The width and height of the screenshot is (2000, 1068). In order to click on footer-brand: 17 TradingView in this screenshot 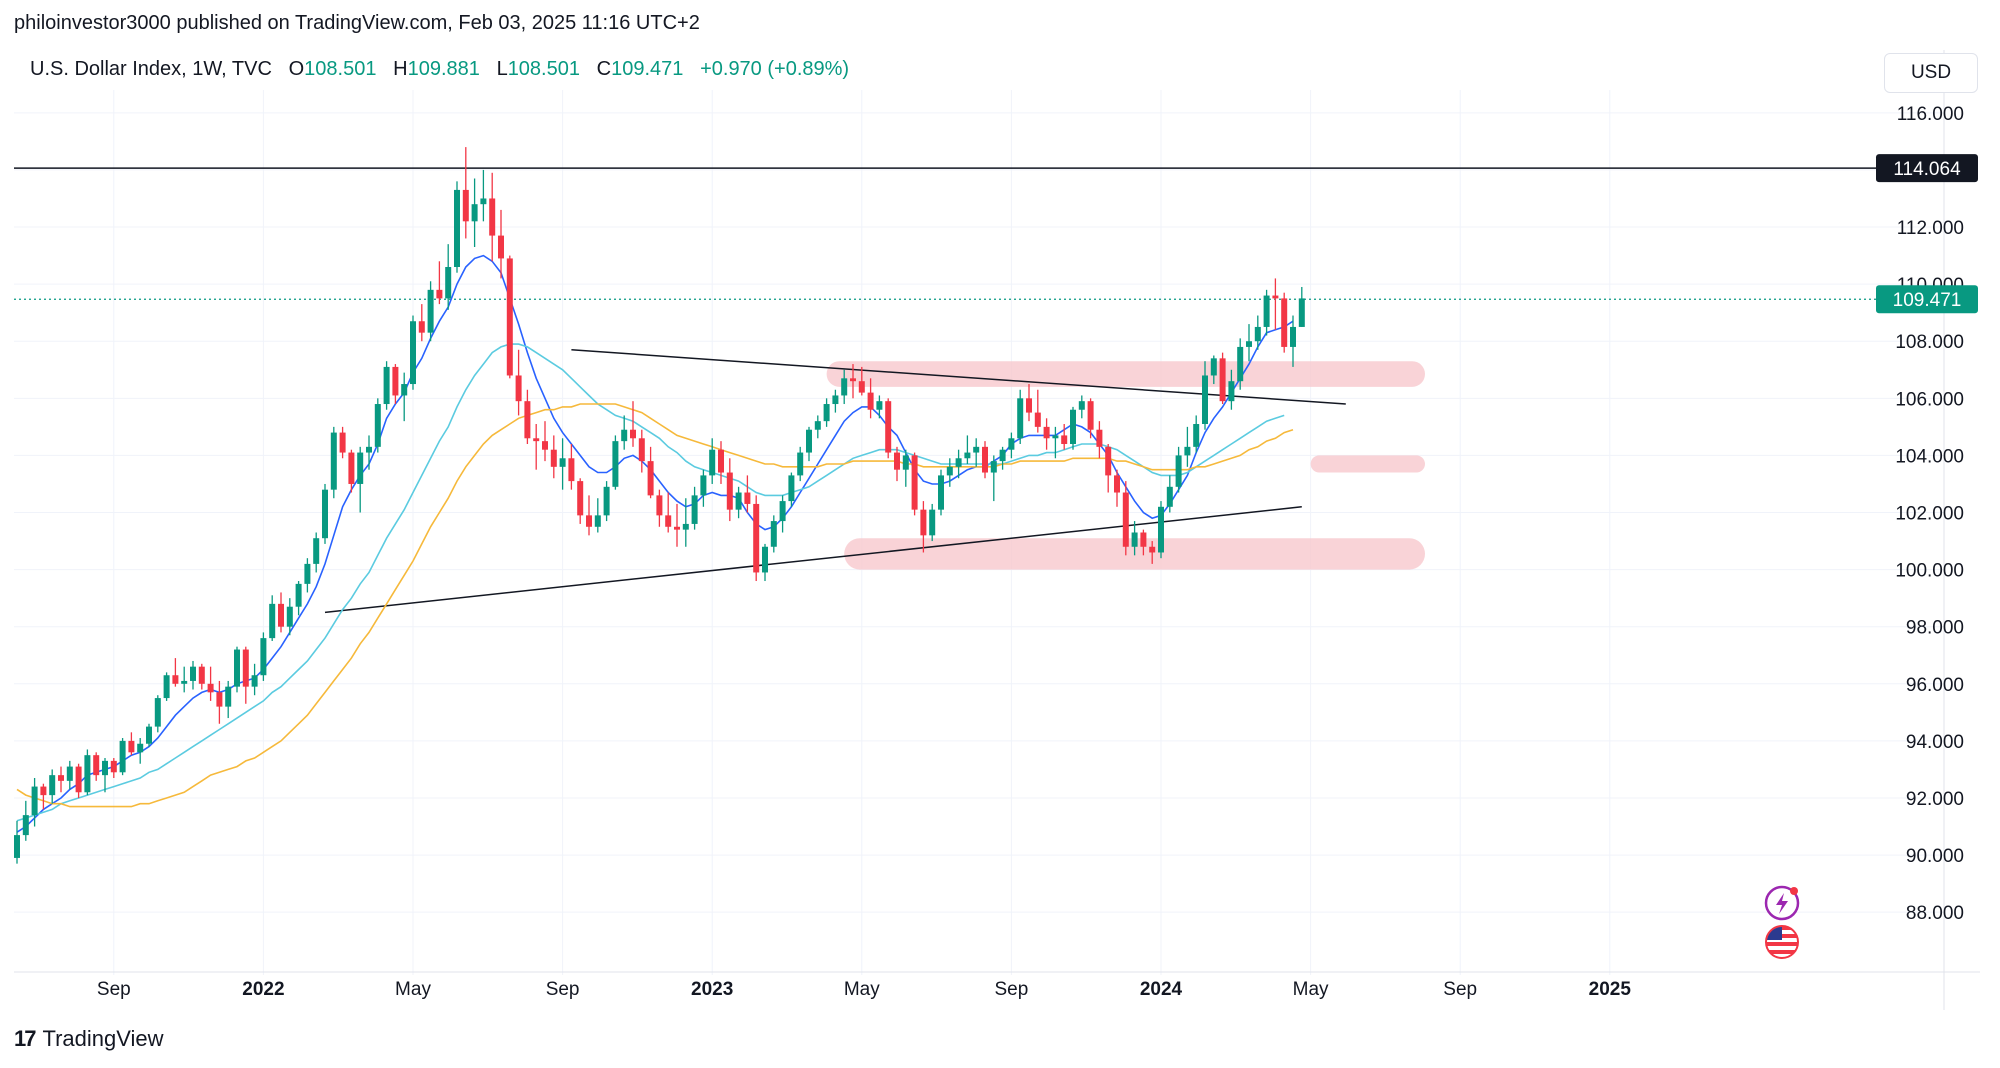, I will do `click(89, 1039)`.